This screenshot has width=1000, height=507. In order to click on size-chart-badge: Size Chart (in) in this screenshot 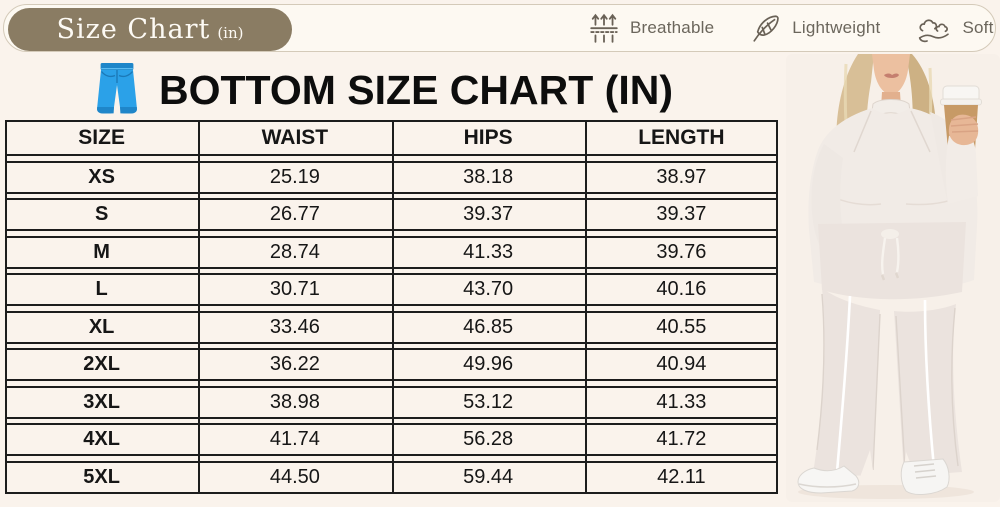, I will do `click(150, 29)`.